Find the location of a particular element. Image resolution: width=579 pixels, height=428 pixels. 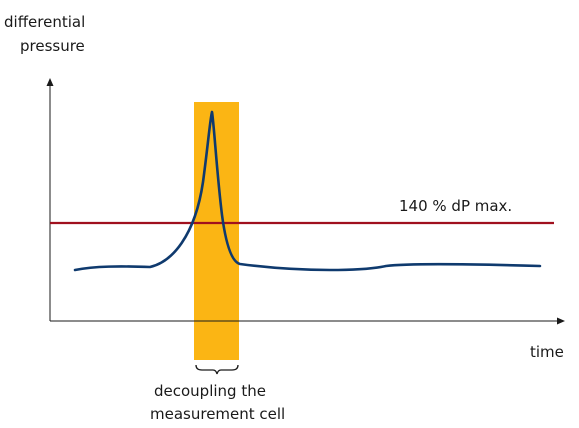

y-axis-label-line2: pressure is located at coordinates (52, 46).